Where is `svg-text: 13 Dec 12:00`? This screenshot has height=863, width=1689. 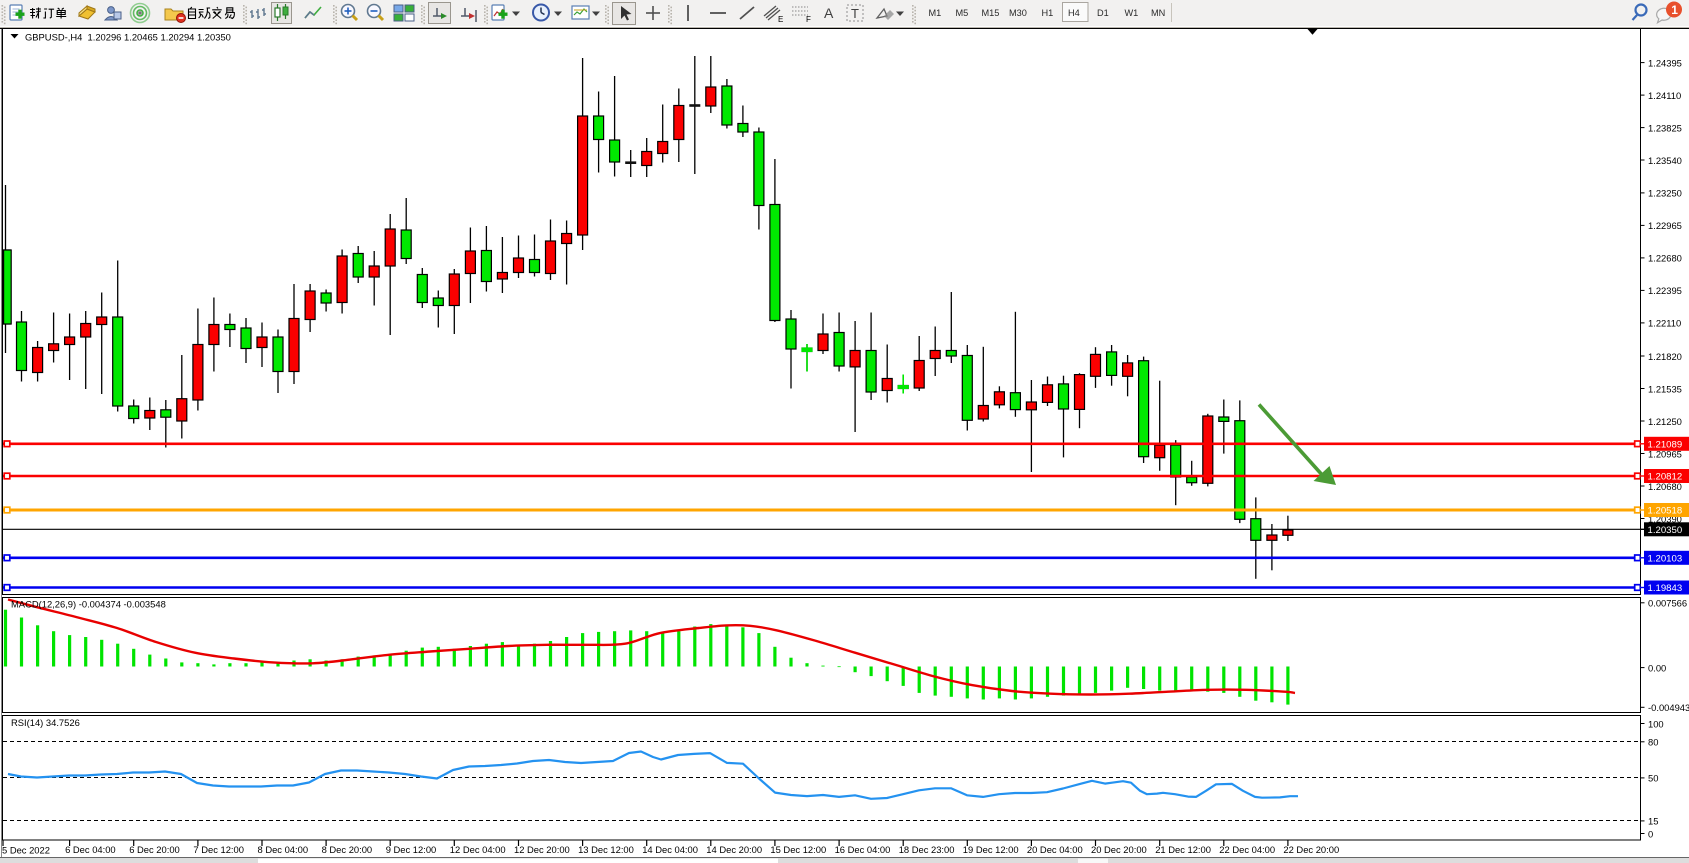 svg-text: 13 Dec 12:00 is located at coordinates (606, 849).